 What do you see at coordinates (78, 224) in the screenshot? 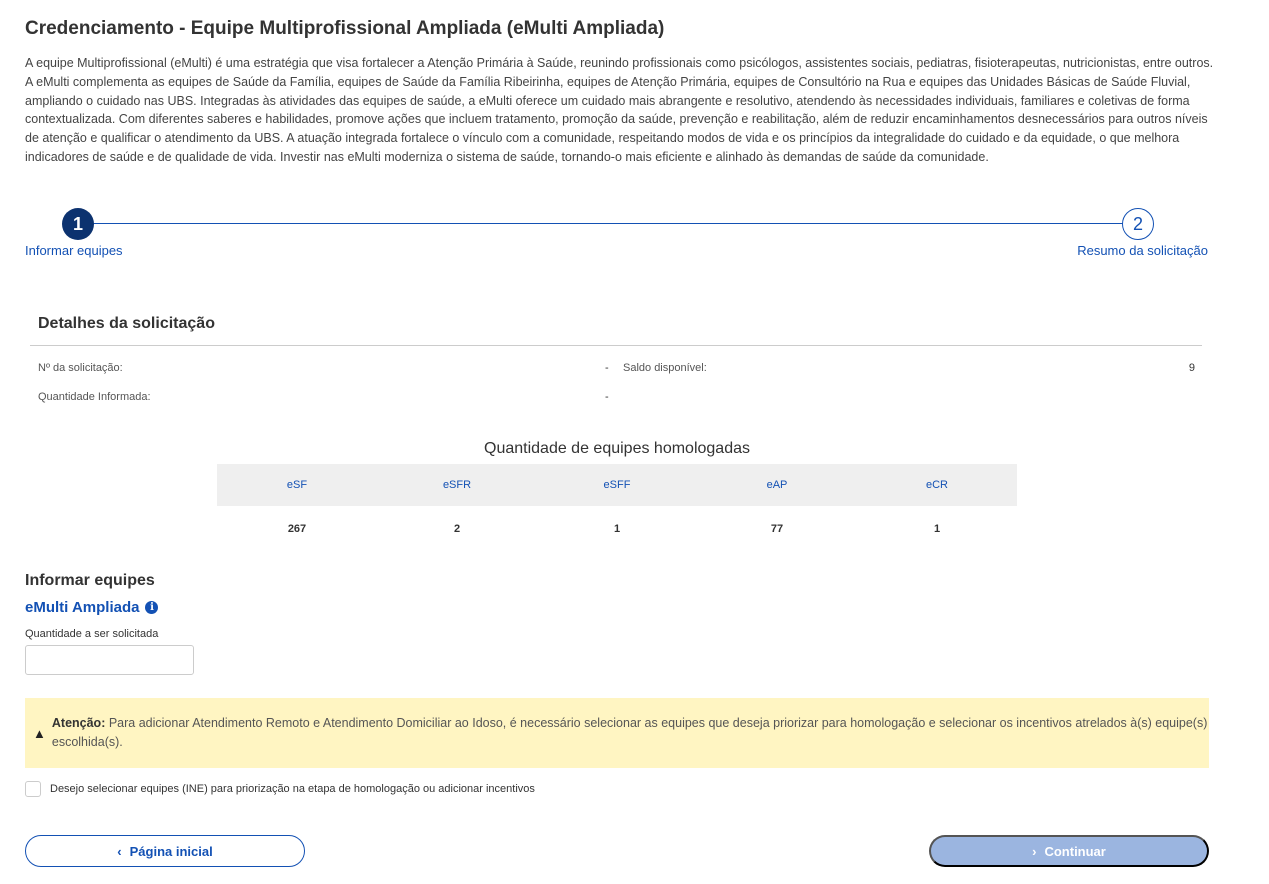
I see `step-1-circle: 1` at bounding box center [78, 224].